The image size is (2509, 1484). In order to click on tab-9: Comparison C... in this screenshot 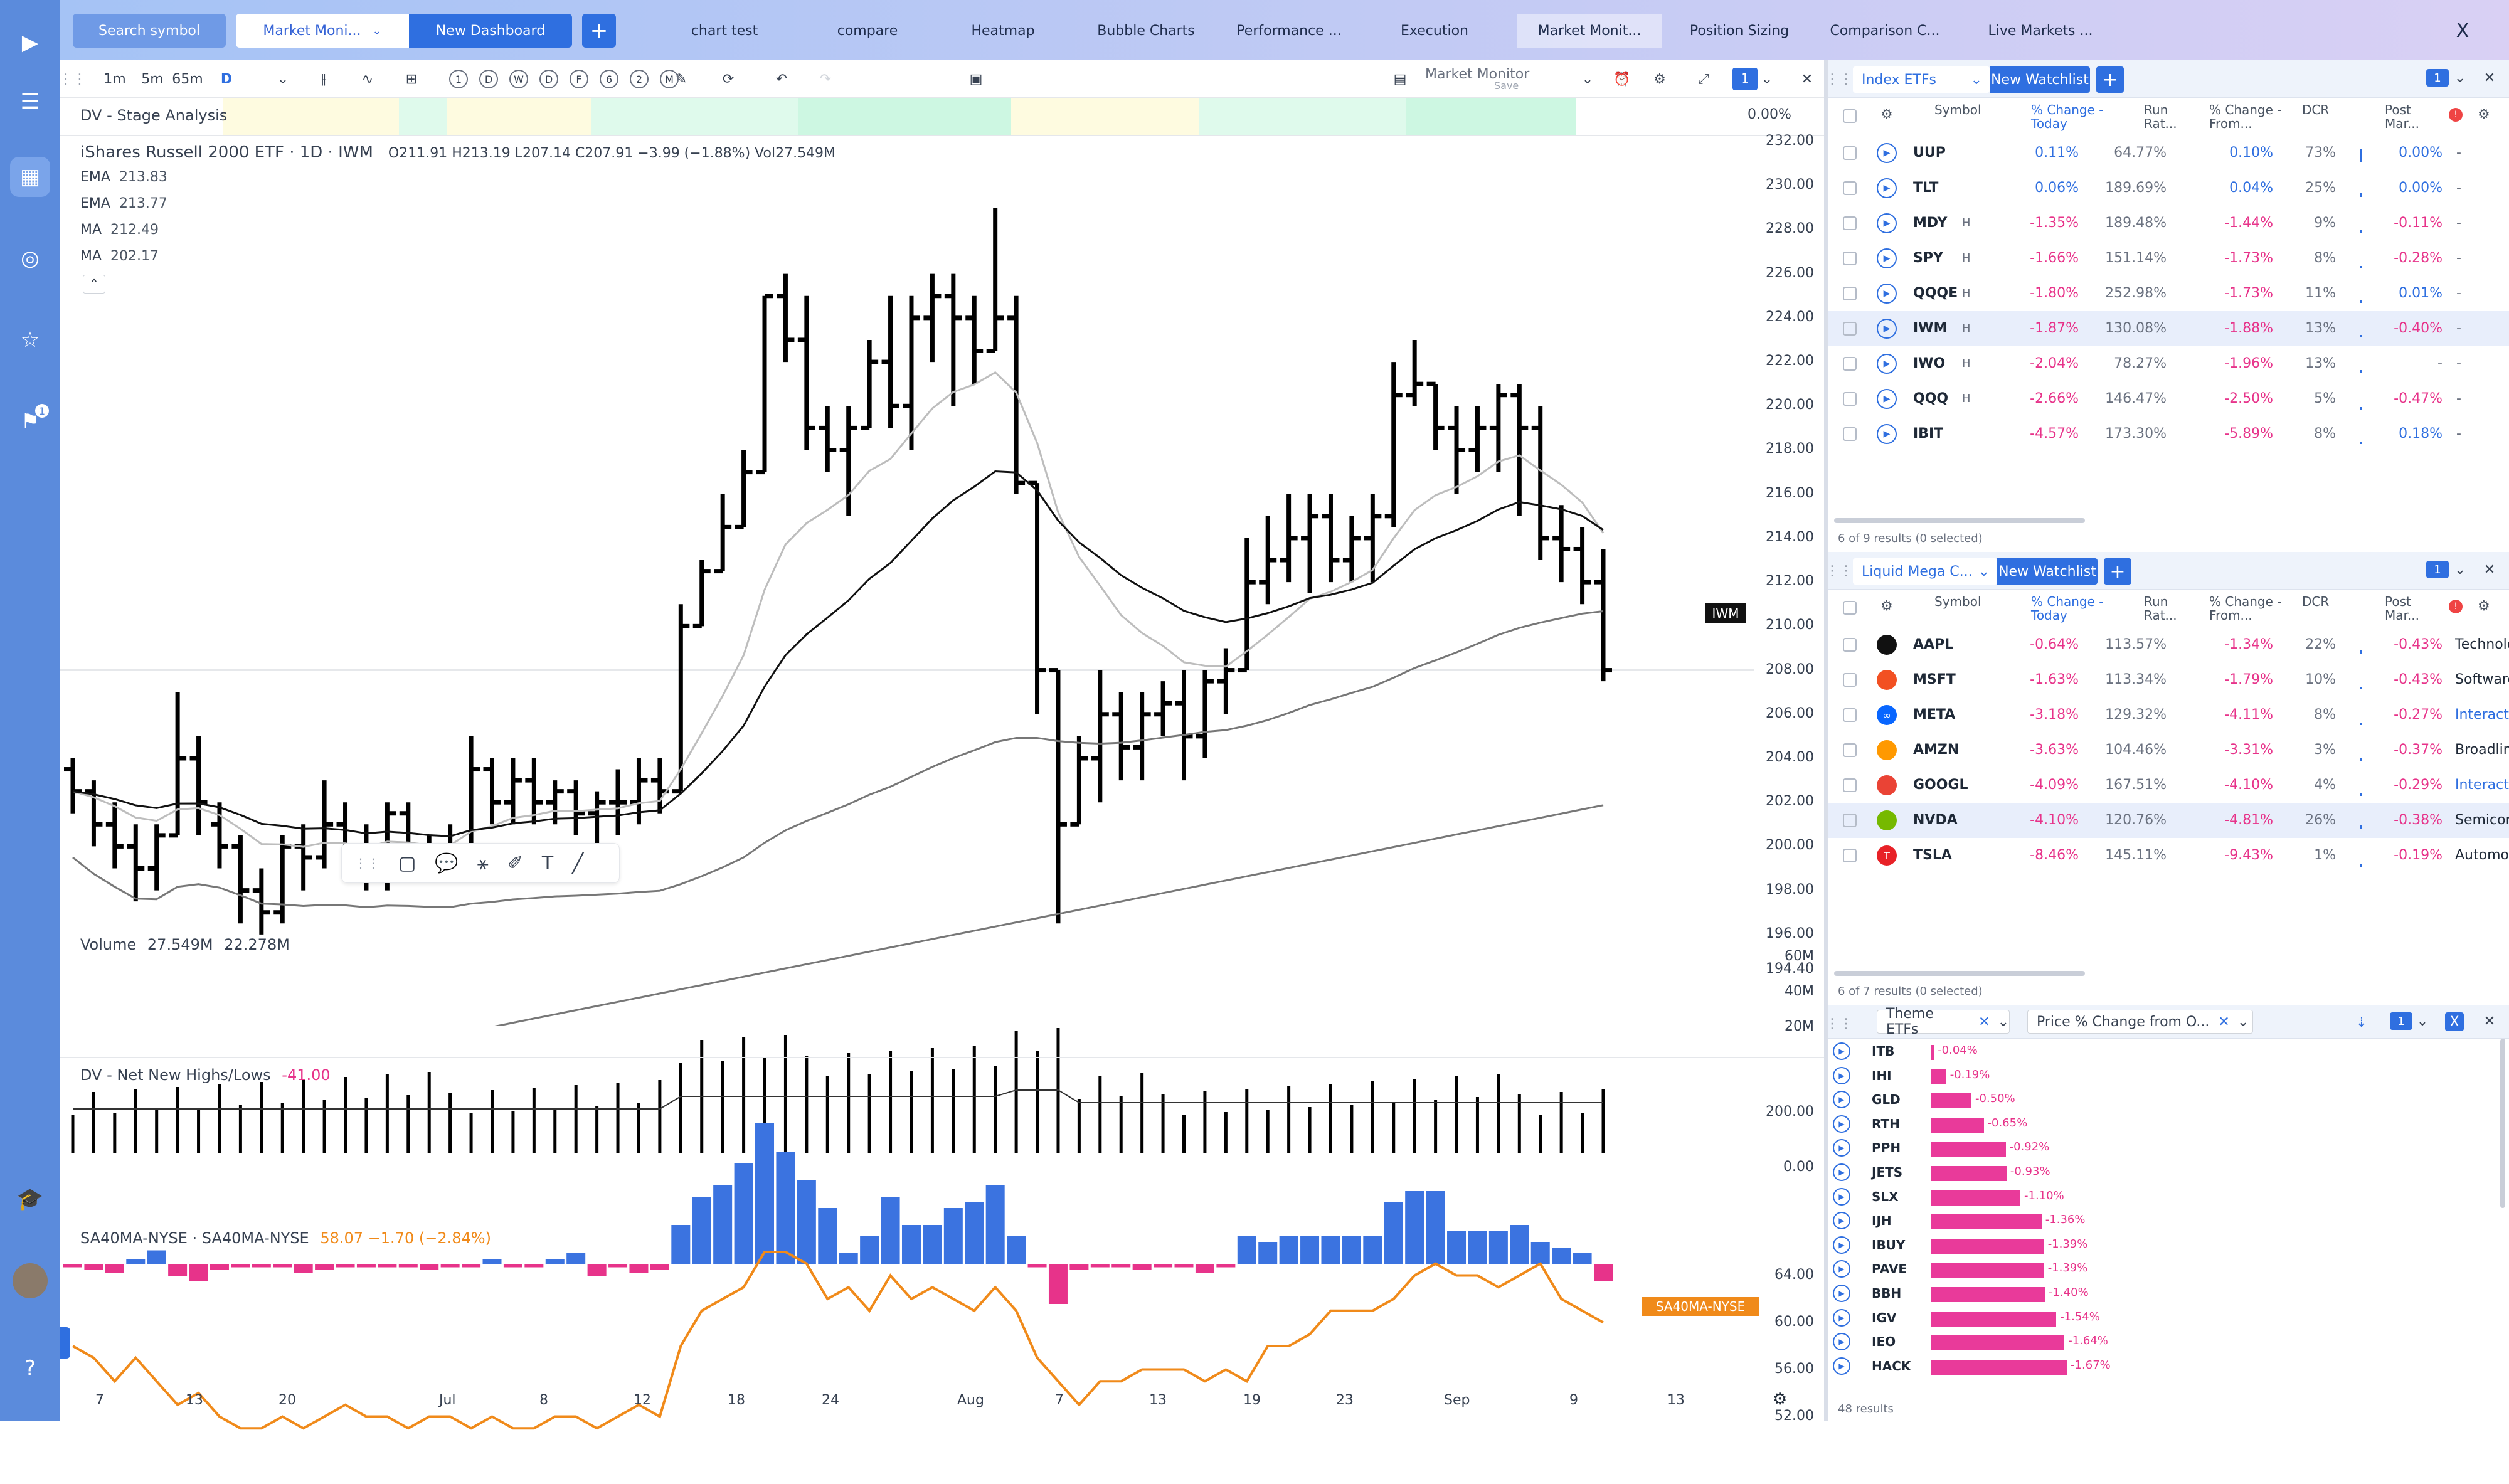, I will do `click(1885, 31)`.